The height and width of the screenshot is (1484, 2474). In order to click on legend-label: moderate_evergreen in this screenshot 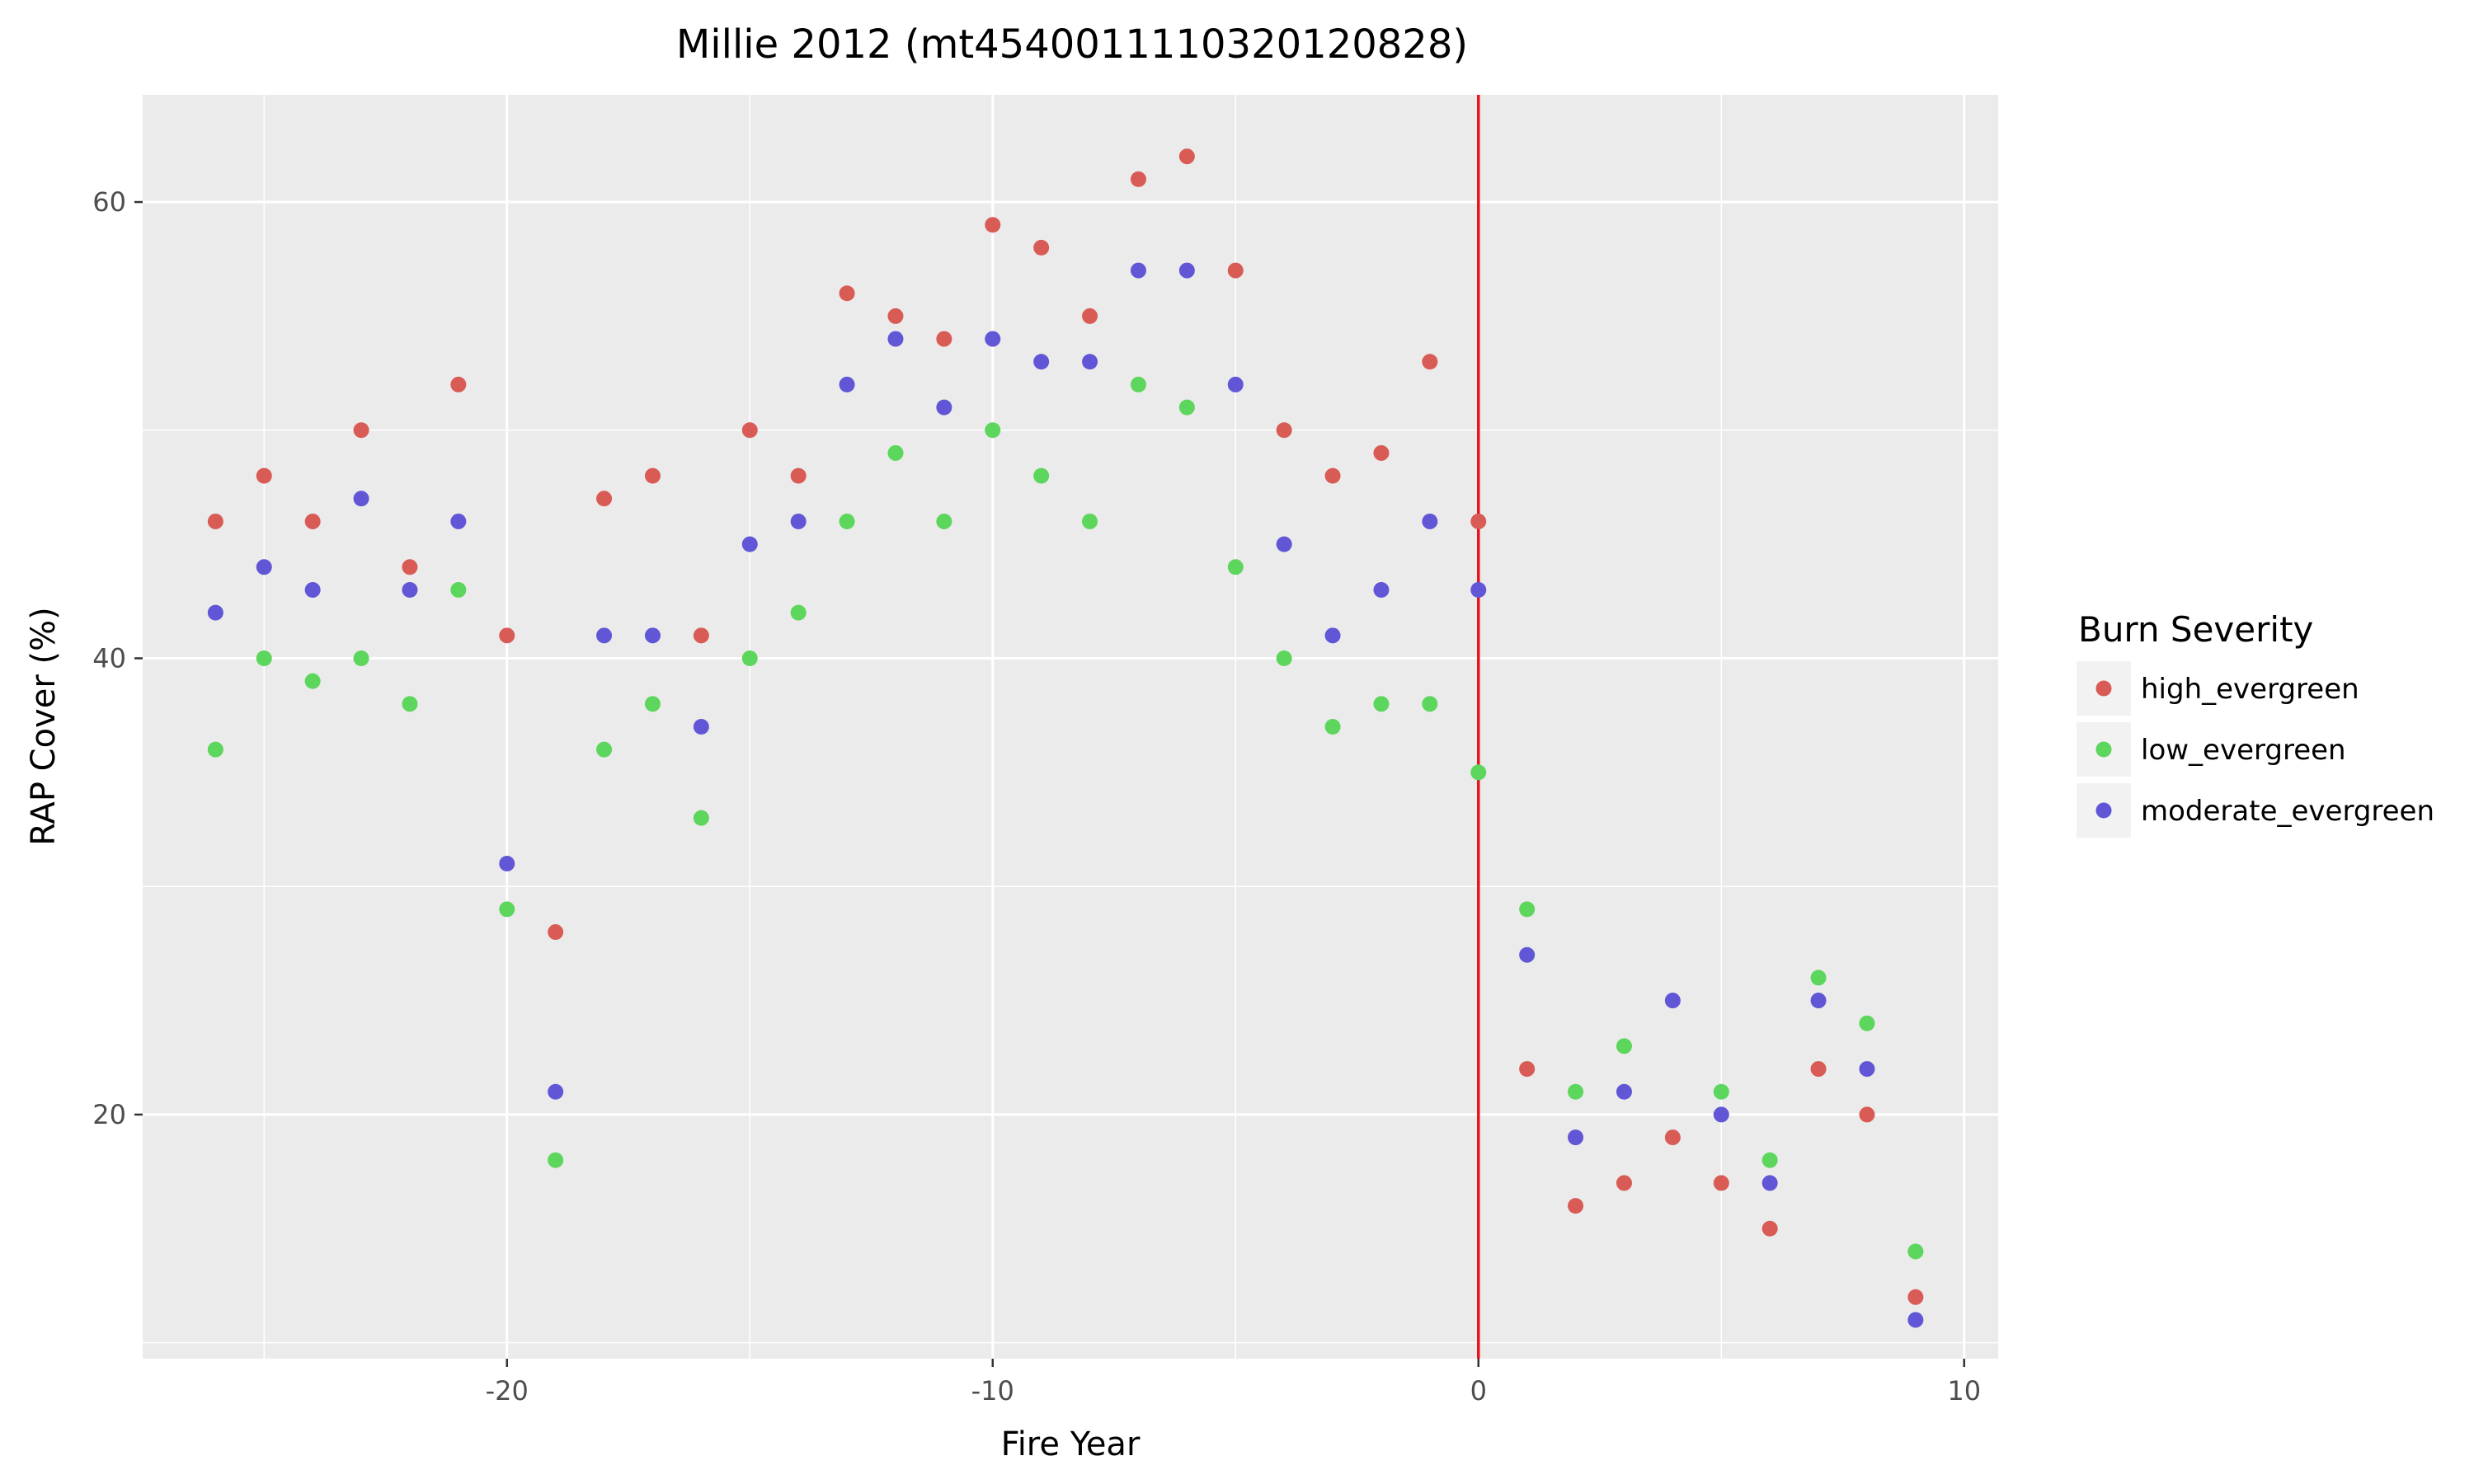, I will do `click(2287, 811)`.